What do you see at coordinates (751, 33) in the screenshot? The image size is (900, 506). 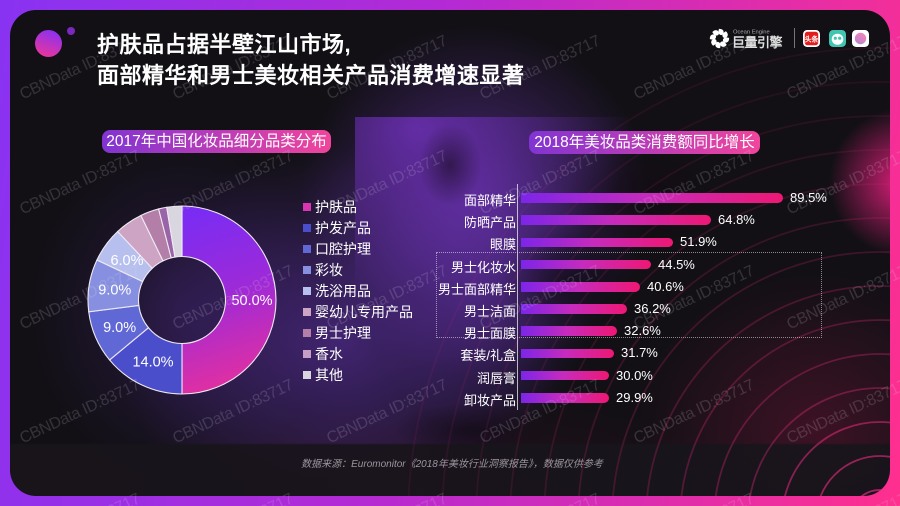 I see `svg-text: Ocean Engine` at bounding box center [751, 33].